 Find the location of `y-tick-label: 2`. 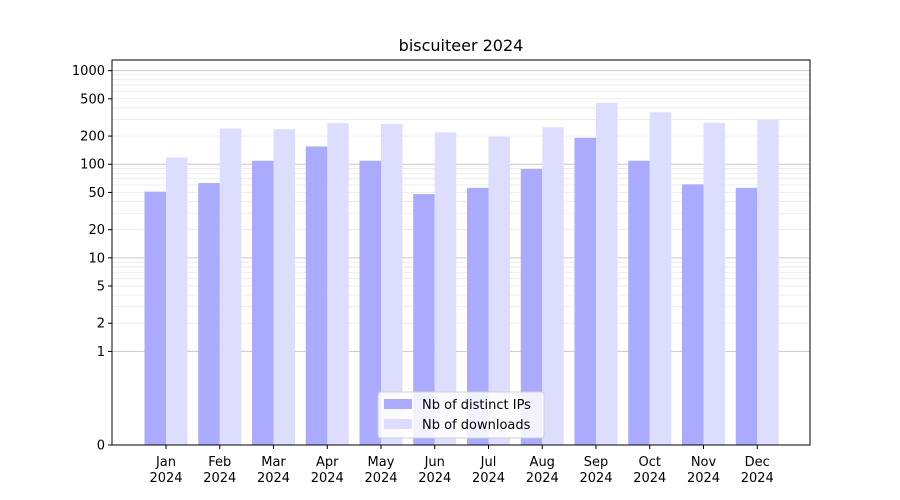

y-tick-label: 2 is located at coordinates (101, 324).